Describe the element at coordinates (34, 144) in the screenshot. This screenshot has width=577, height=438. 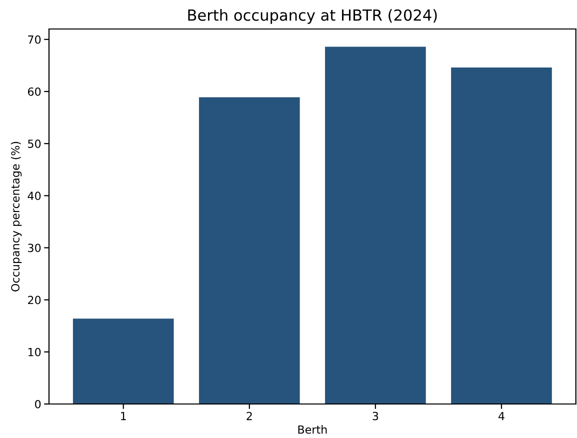
I see `y-tick-label: 50` at that location.